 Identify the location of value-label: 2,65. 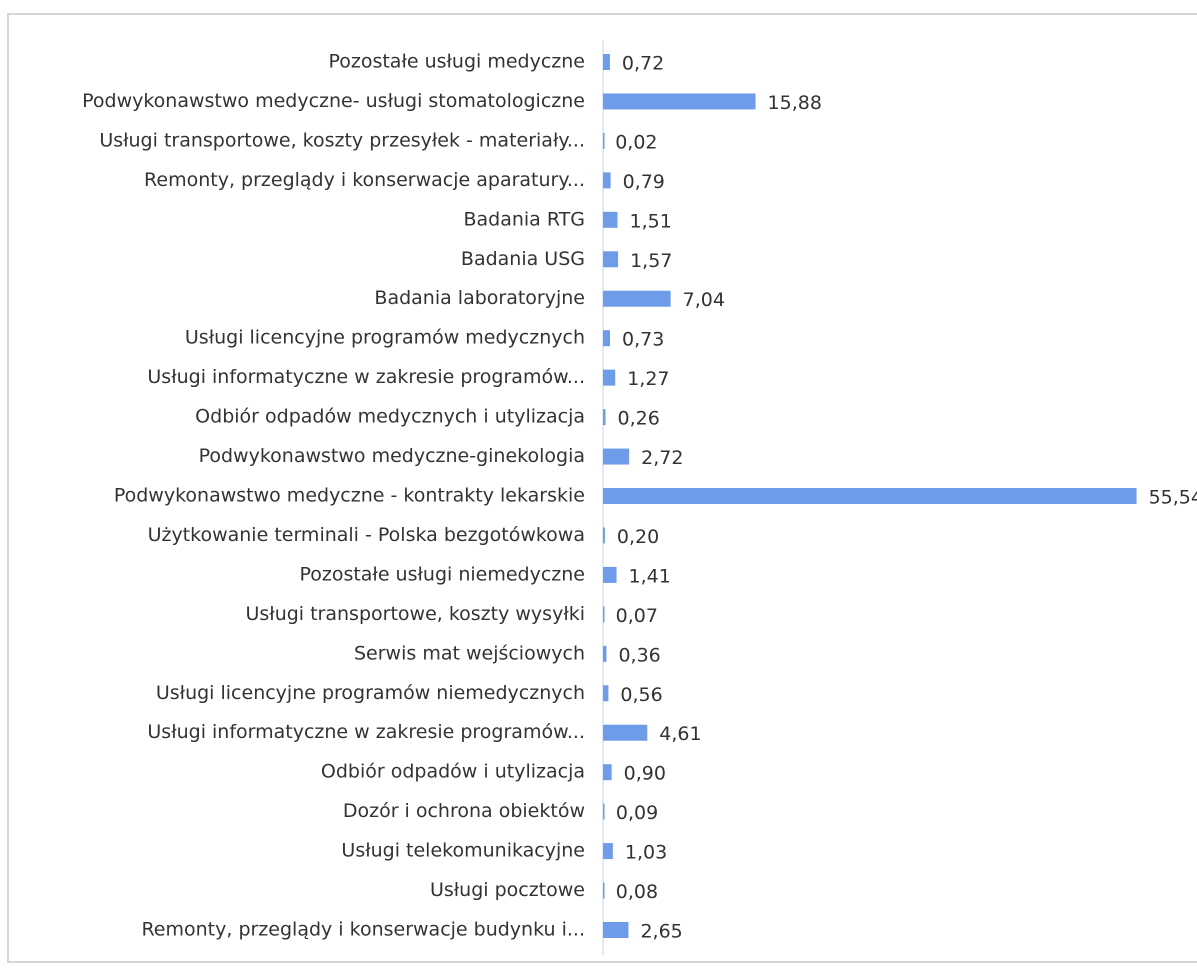
(661, 932).